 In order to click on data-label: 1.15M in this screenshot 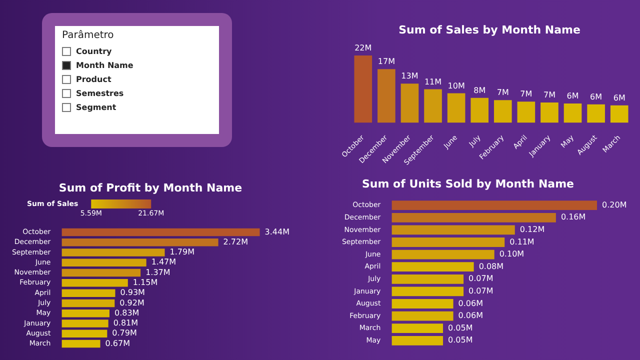, I will do `click(145, 283)`.